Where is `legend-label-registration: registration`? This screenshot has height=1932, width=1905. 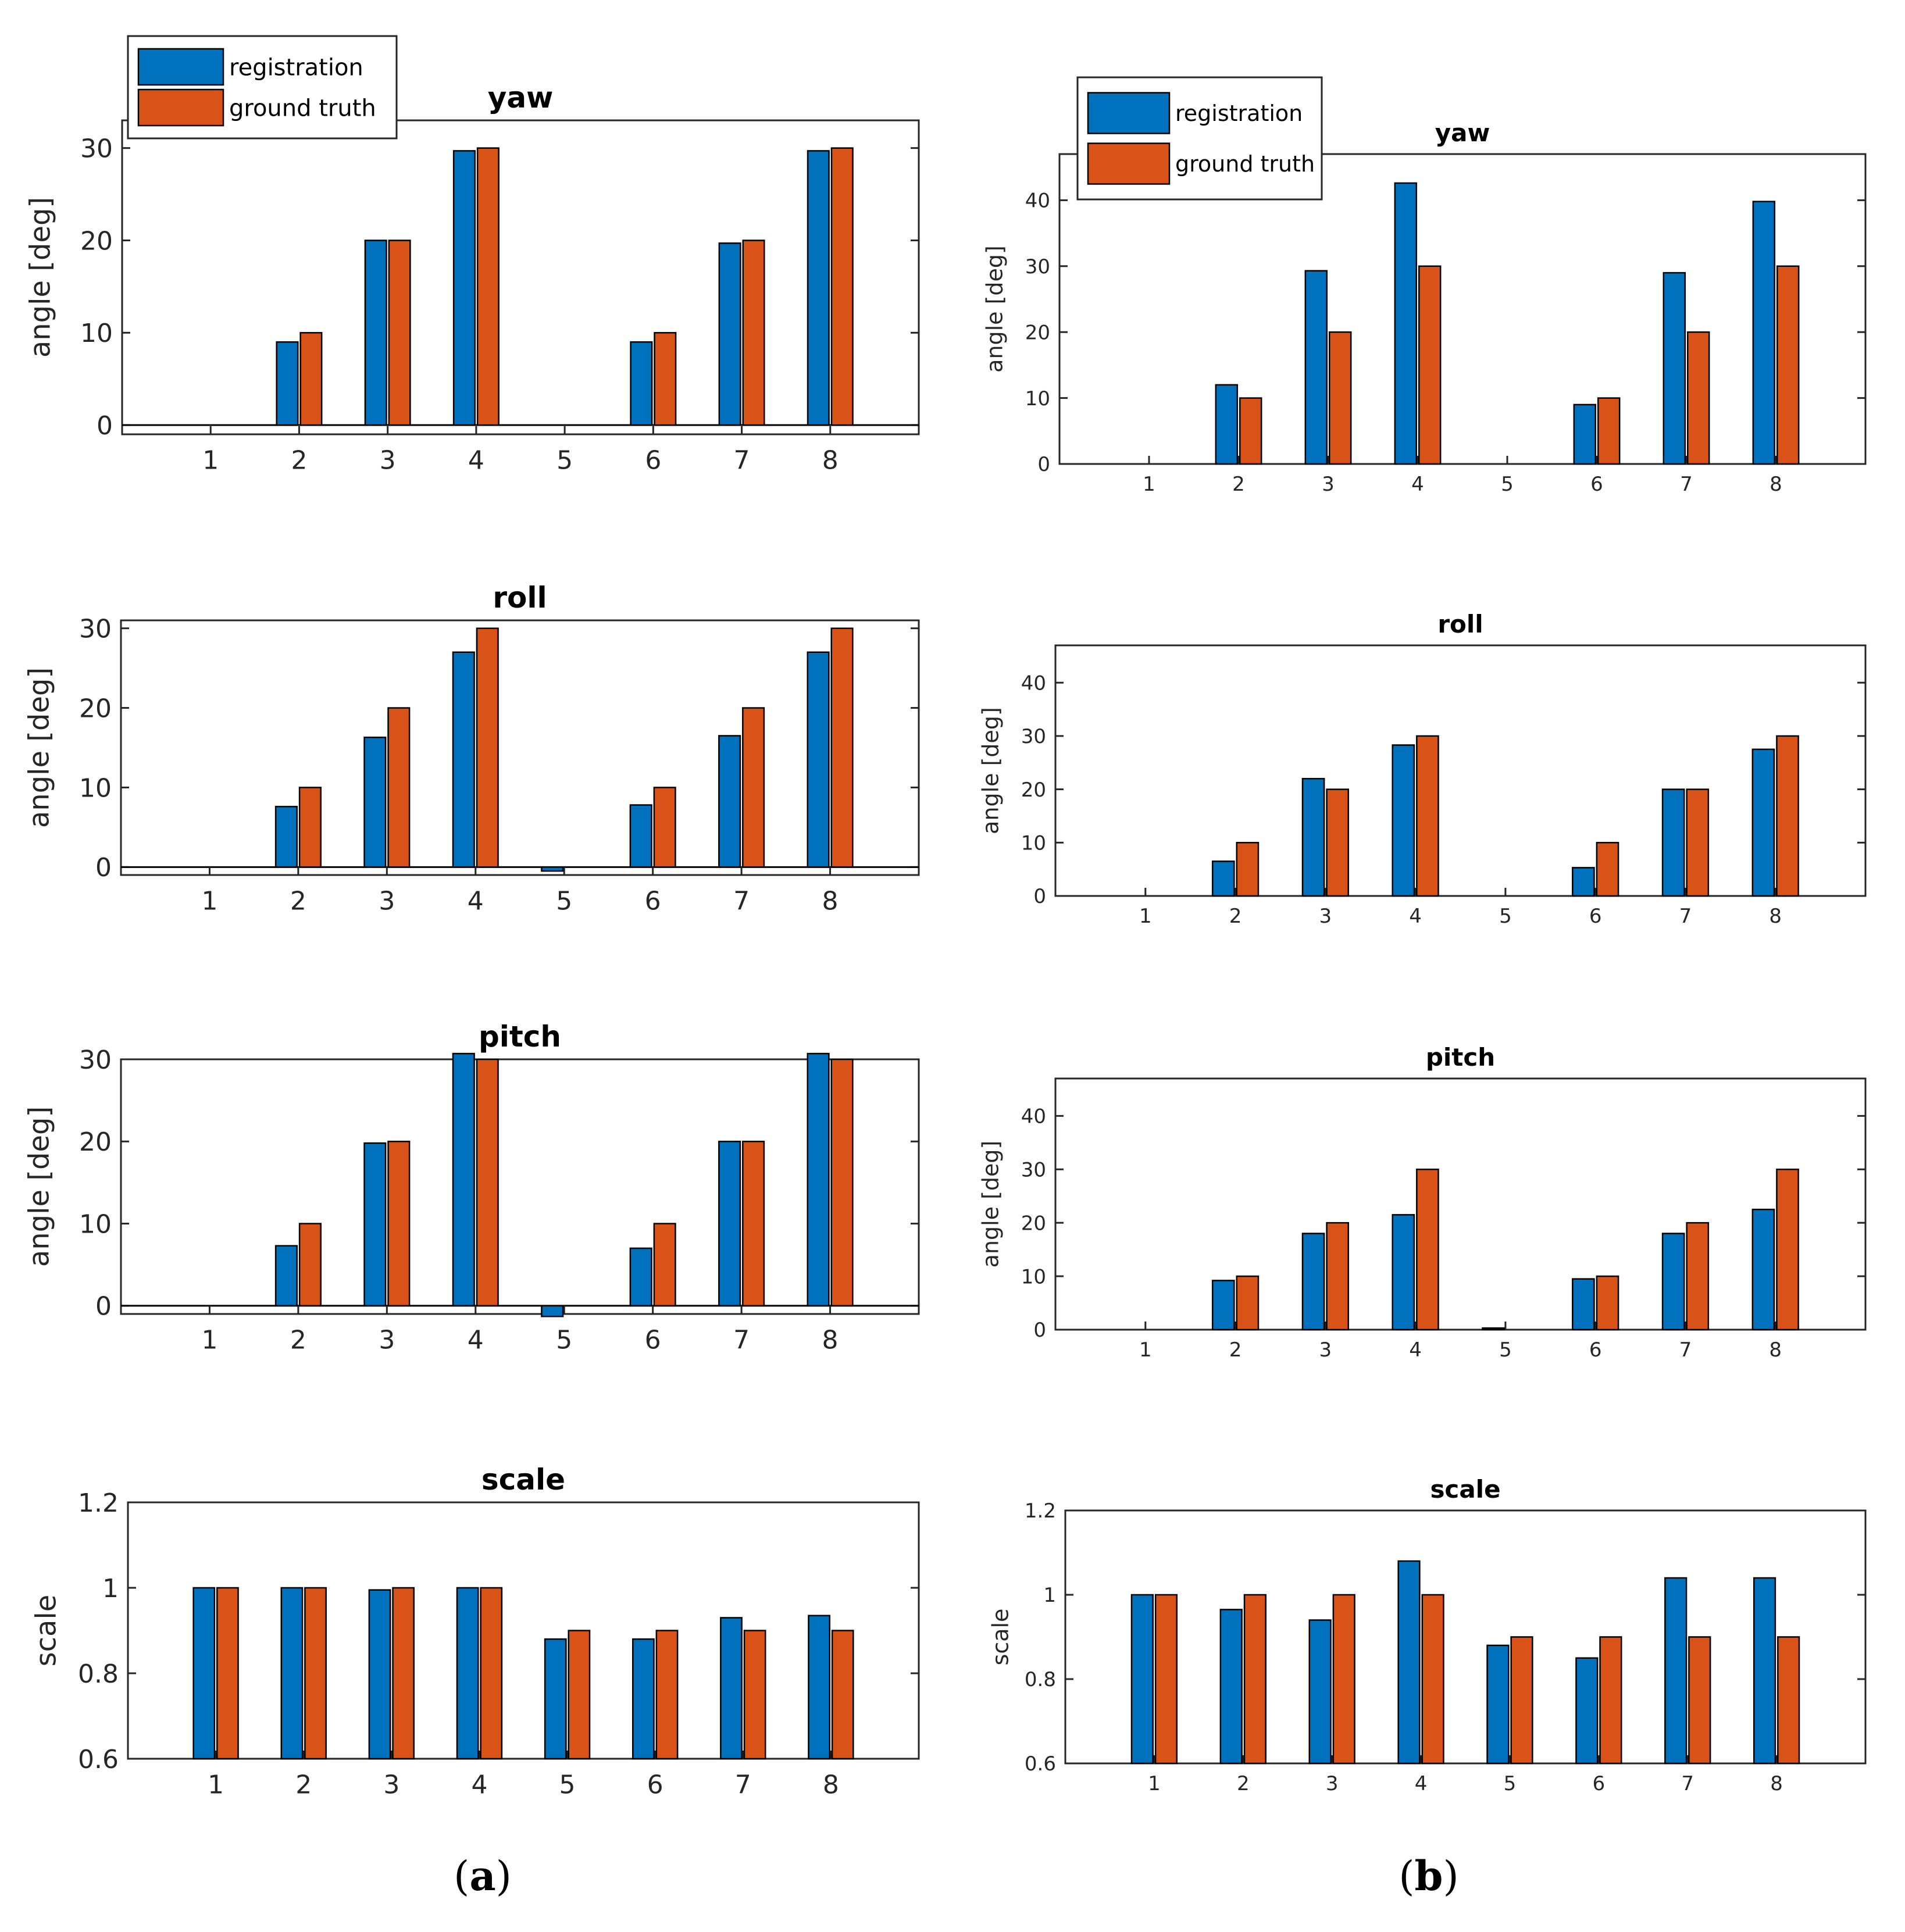
legend-label-registration: registration is located at coordinates (1239, 114).